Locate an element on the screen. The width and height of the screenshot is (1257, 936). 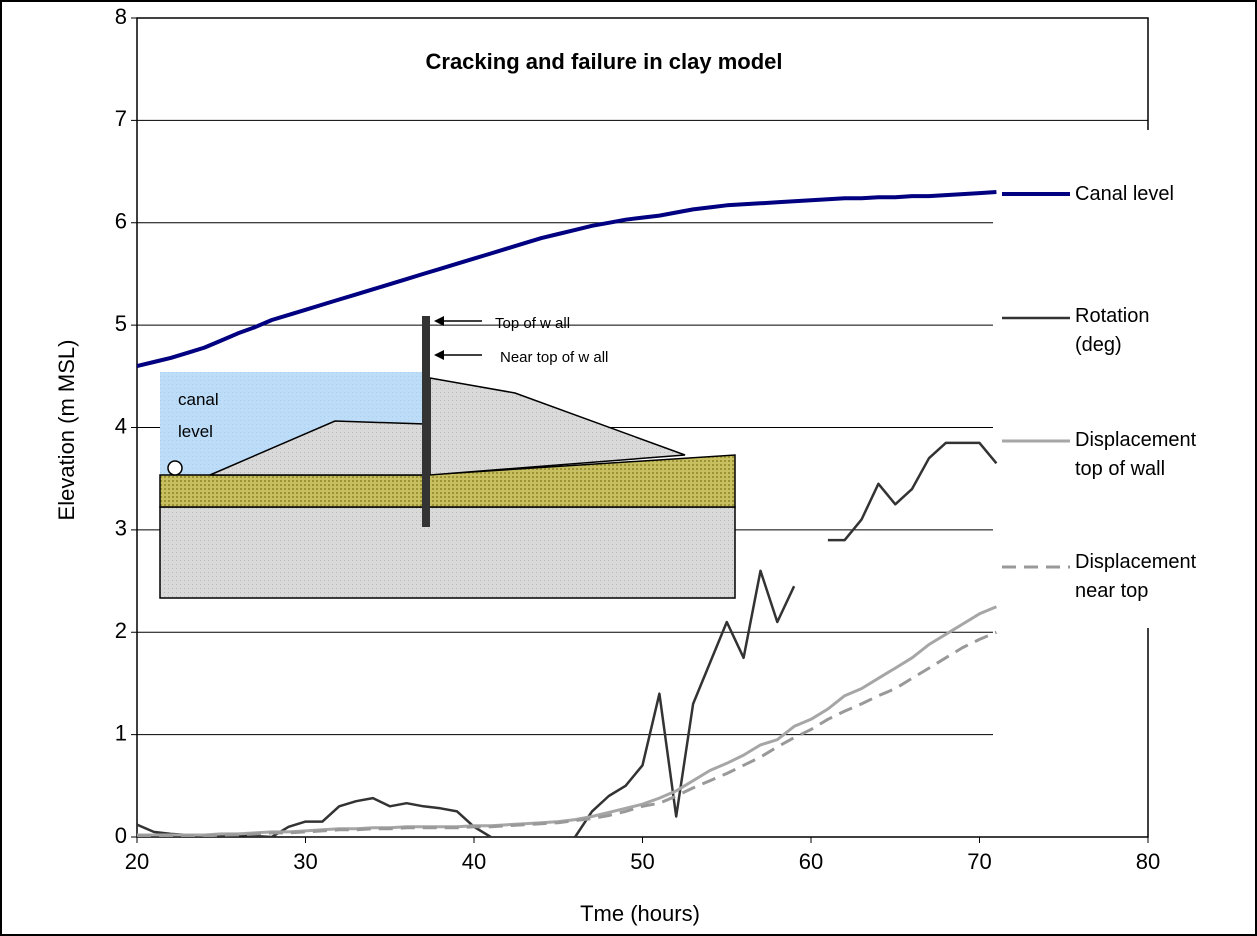
legend-label: Canal level is located at coordinates (1124, 194).